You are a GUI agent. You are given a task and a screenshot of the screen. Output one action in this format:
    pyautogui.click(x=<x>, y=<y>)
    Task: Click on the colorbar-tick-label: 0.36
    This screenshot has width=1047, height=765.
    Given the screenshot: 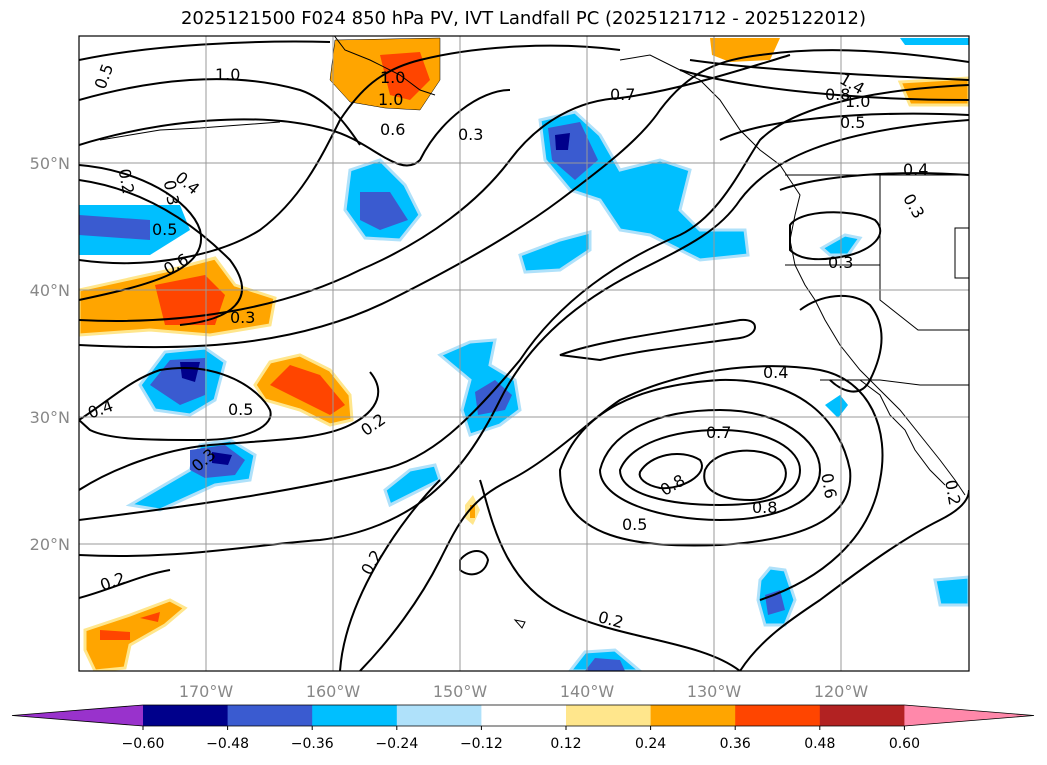 What is the action you would take?
    pyautogui.click(x=735, y=744)
    